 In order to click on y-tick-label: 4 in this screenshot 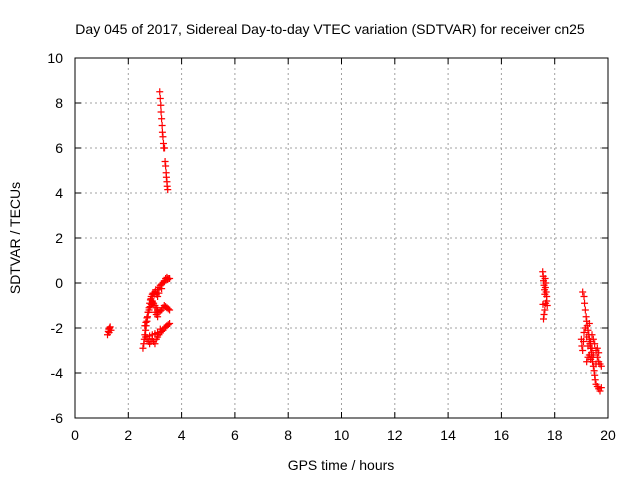, I will do `click(59, 193)`.